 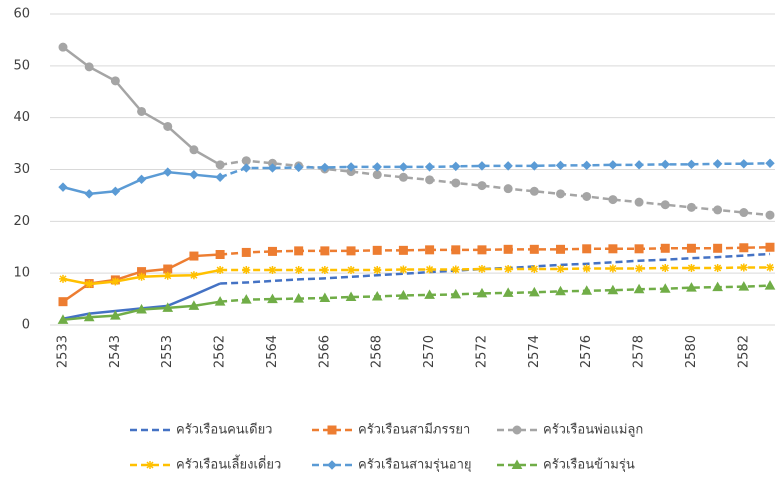 I want to click on x-tick-label: 2572, so click(x=481, y=351).